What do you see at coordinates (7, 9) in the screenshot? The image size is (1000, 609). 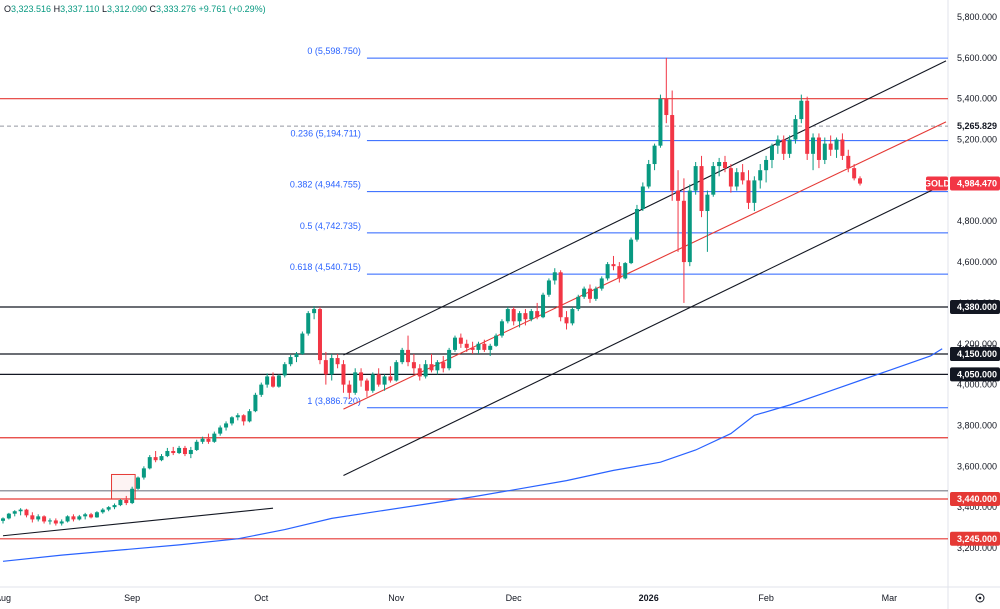 I see `ohlc-value: O` at bounding box center [7, 9].